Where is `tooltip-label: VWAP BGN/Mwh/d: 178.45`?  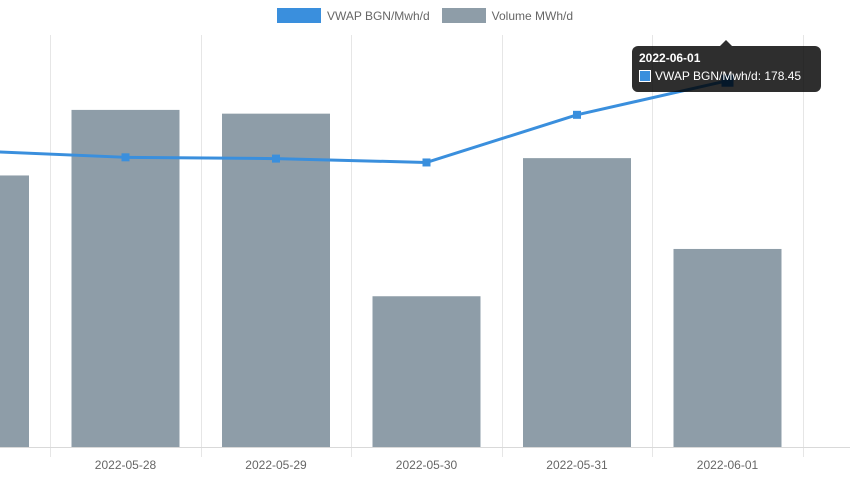 tooltip-label: VWAP BGN/Mwh/d: 178.45 is located at coordinates (728, 76).